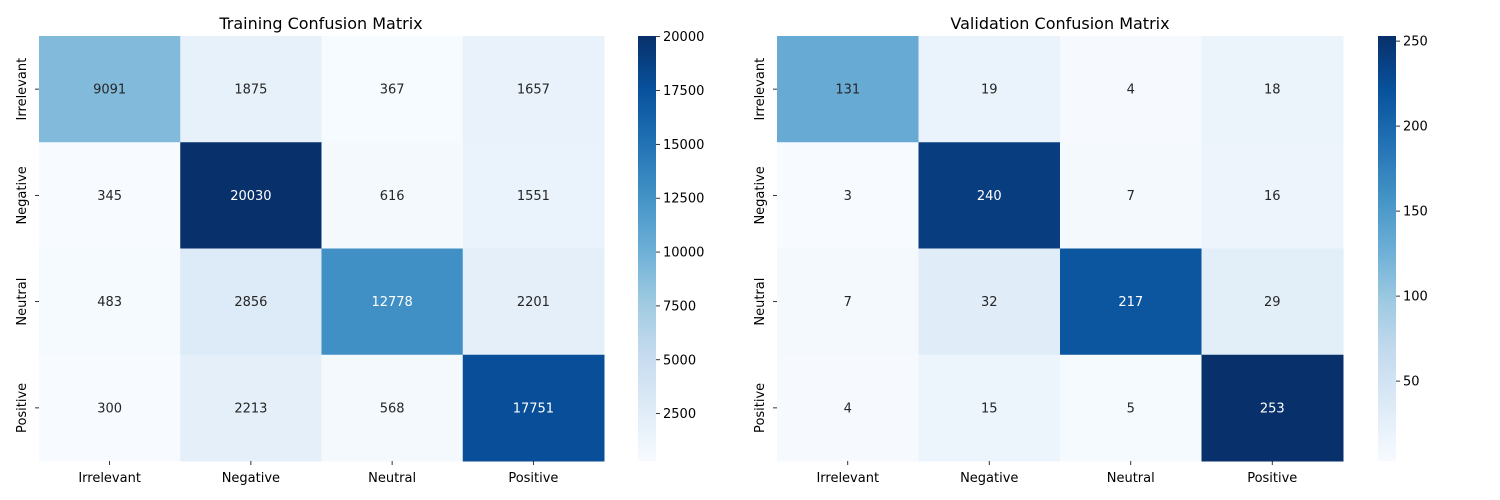 The height and width of the screenshot is (500, 1500). What do you see at coordinates (989, 302) in the screenshot?
I see `validation-cell-r2-c1` at bounding box center [989, 302].